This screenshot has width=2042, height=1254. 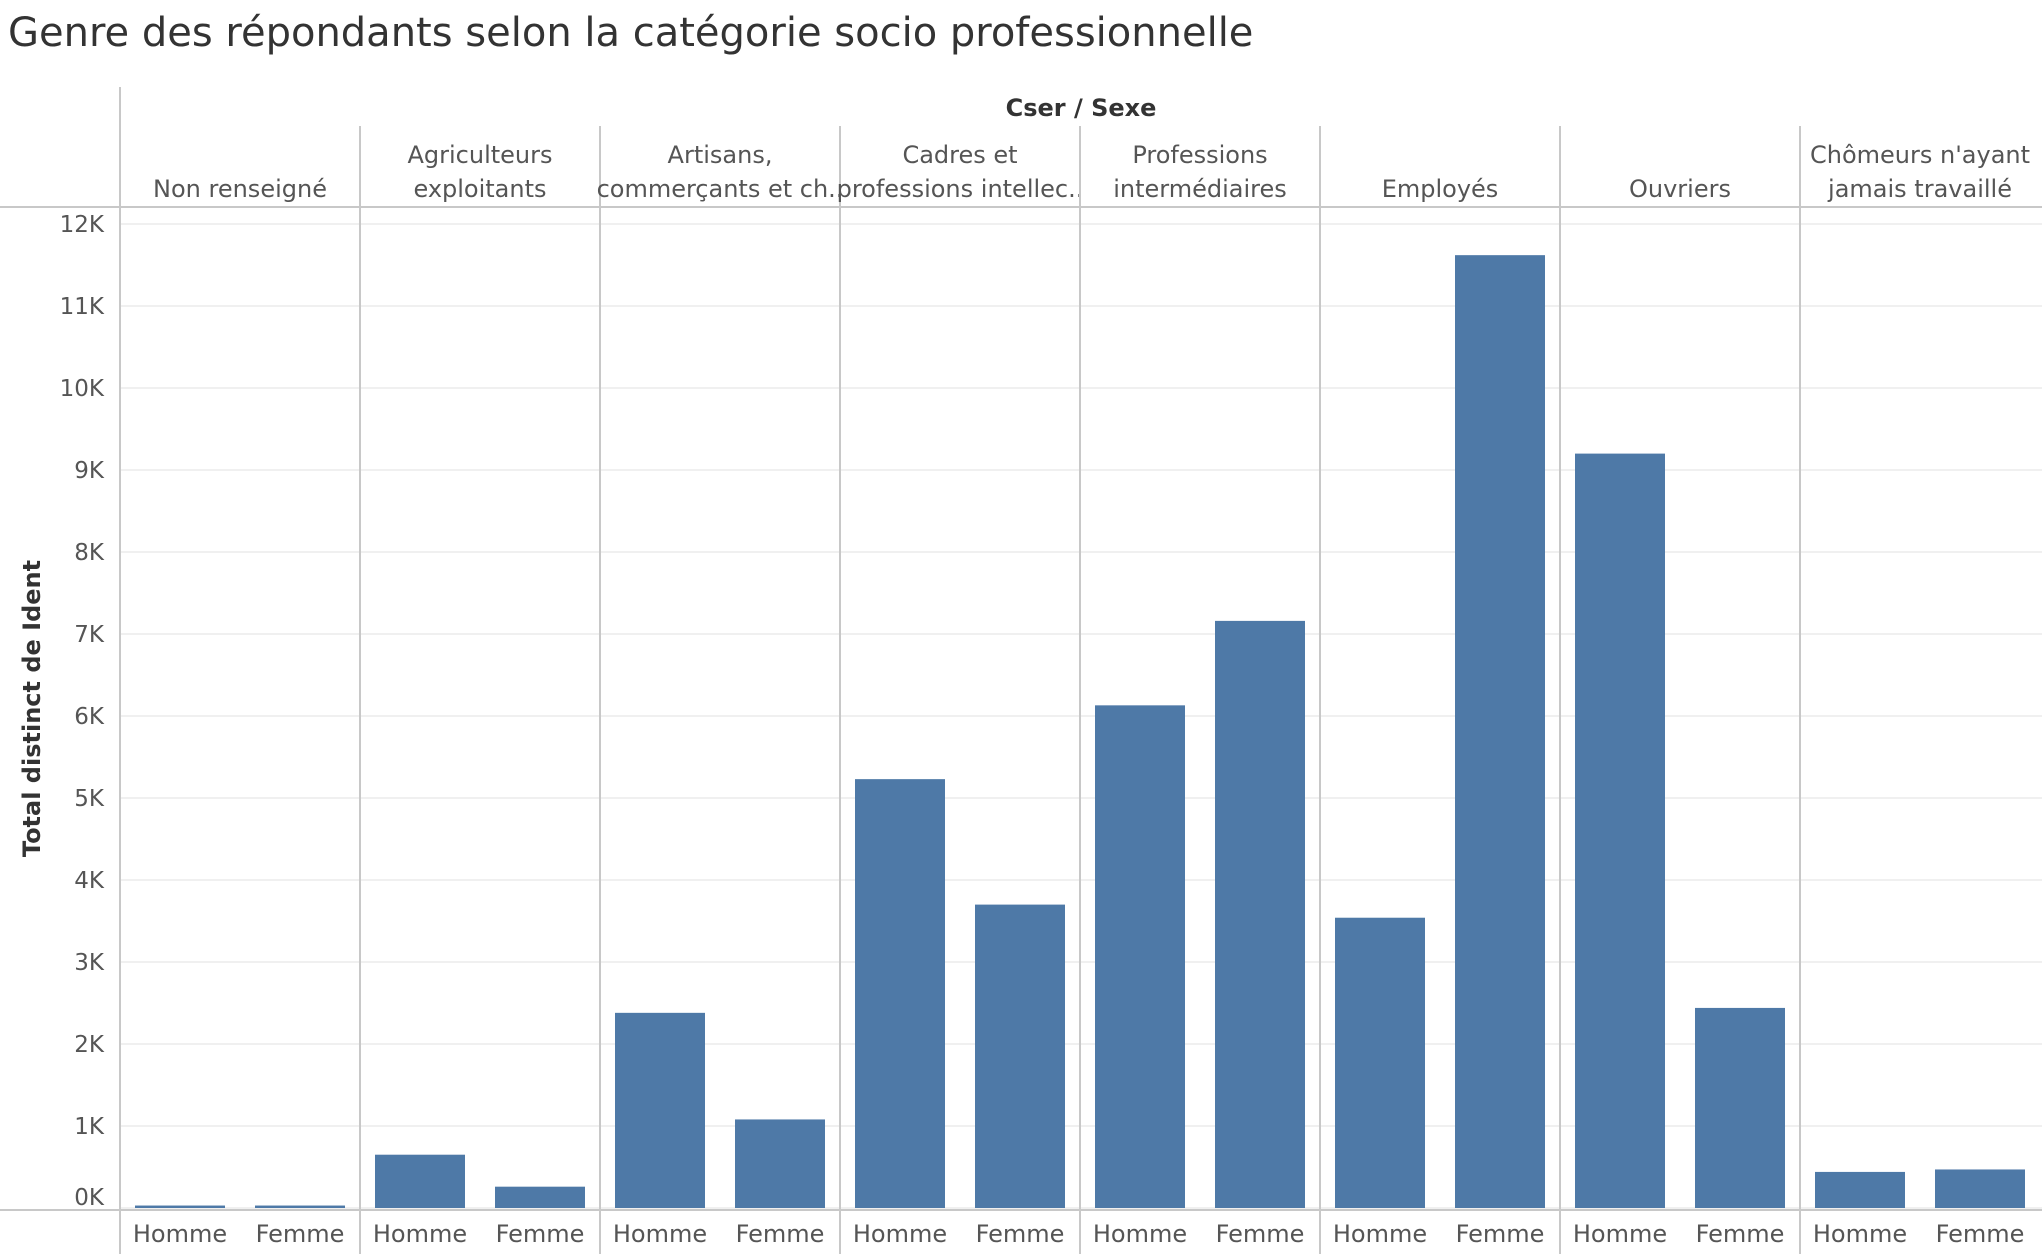 What do you see at coordinates (959, 155) in the screenshot?
I see `group-header-label: Cadres et` at bounding box center [959, 155].